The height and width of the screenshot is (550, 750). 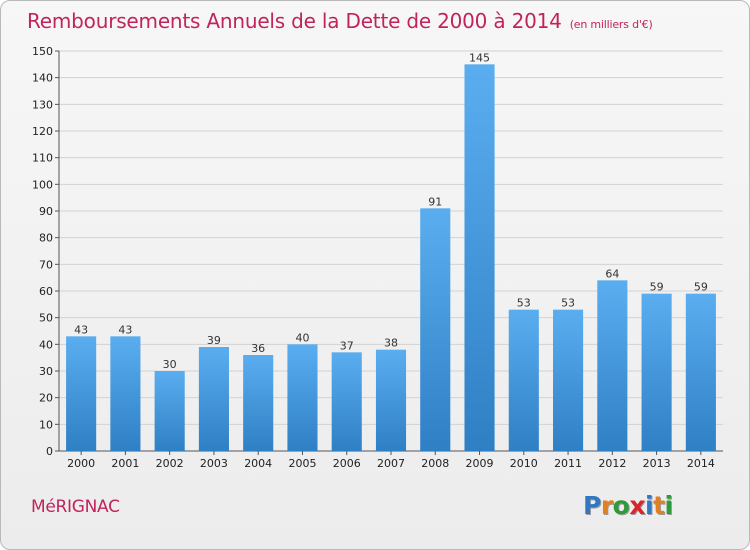 What do you see at coordinates (75, 507) in the screenshot?
I see `city-name: MéRIGNAC` at bounding box center [75, 507].